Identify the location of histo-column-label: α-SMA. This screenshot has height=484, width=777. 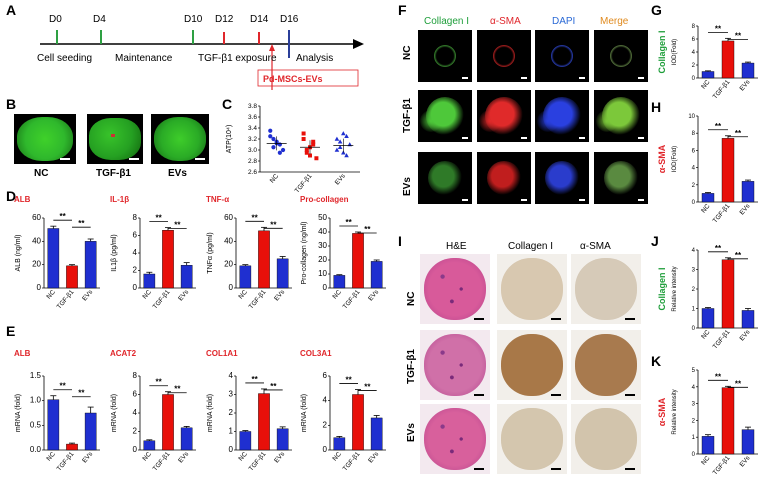
(595, 246).